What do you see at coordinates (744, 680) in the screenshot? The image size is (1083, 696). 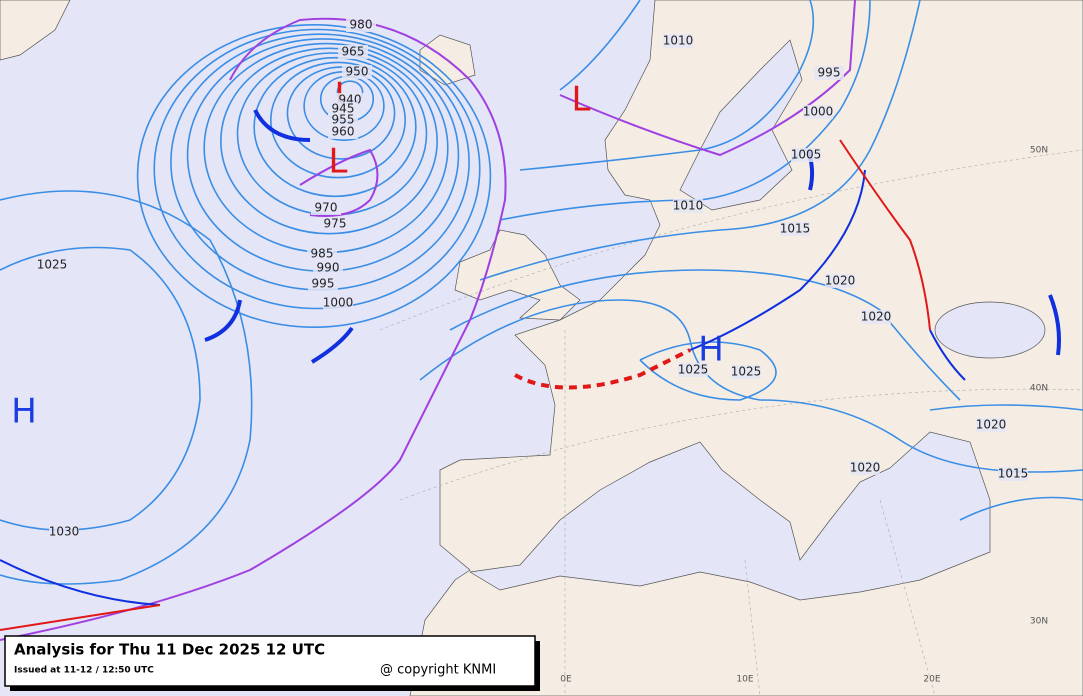 I see `graticule-label: 10E` at bounding box center [744, 680].